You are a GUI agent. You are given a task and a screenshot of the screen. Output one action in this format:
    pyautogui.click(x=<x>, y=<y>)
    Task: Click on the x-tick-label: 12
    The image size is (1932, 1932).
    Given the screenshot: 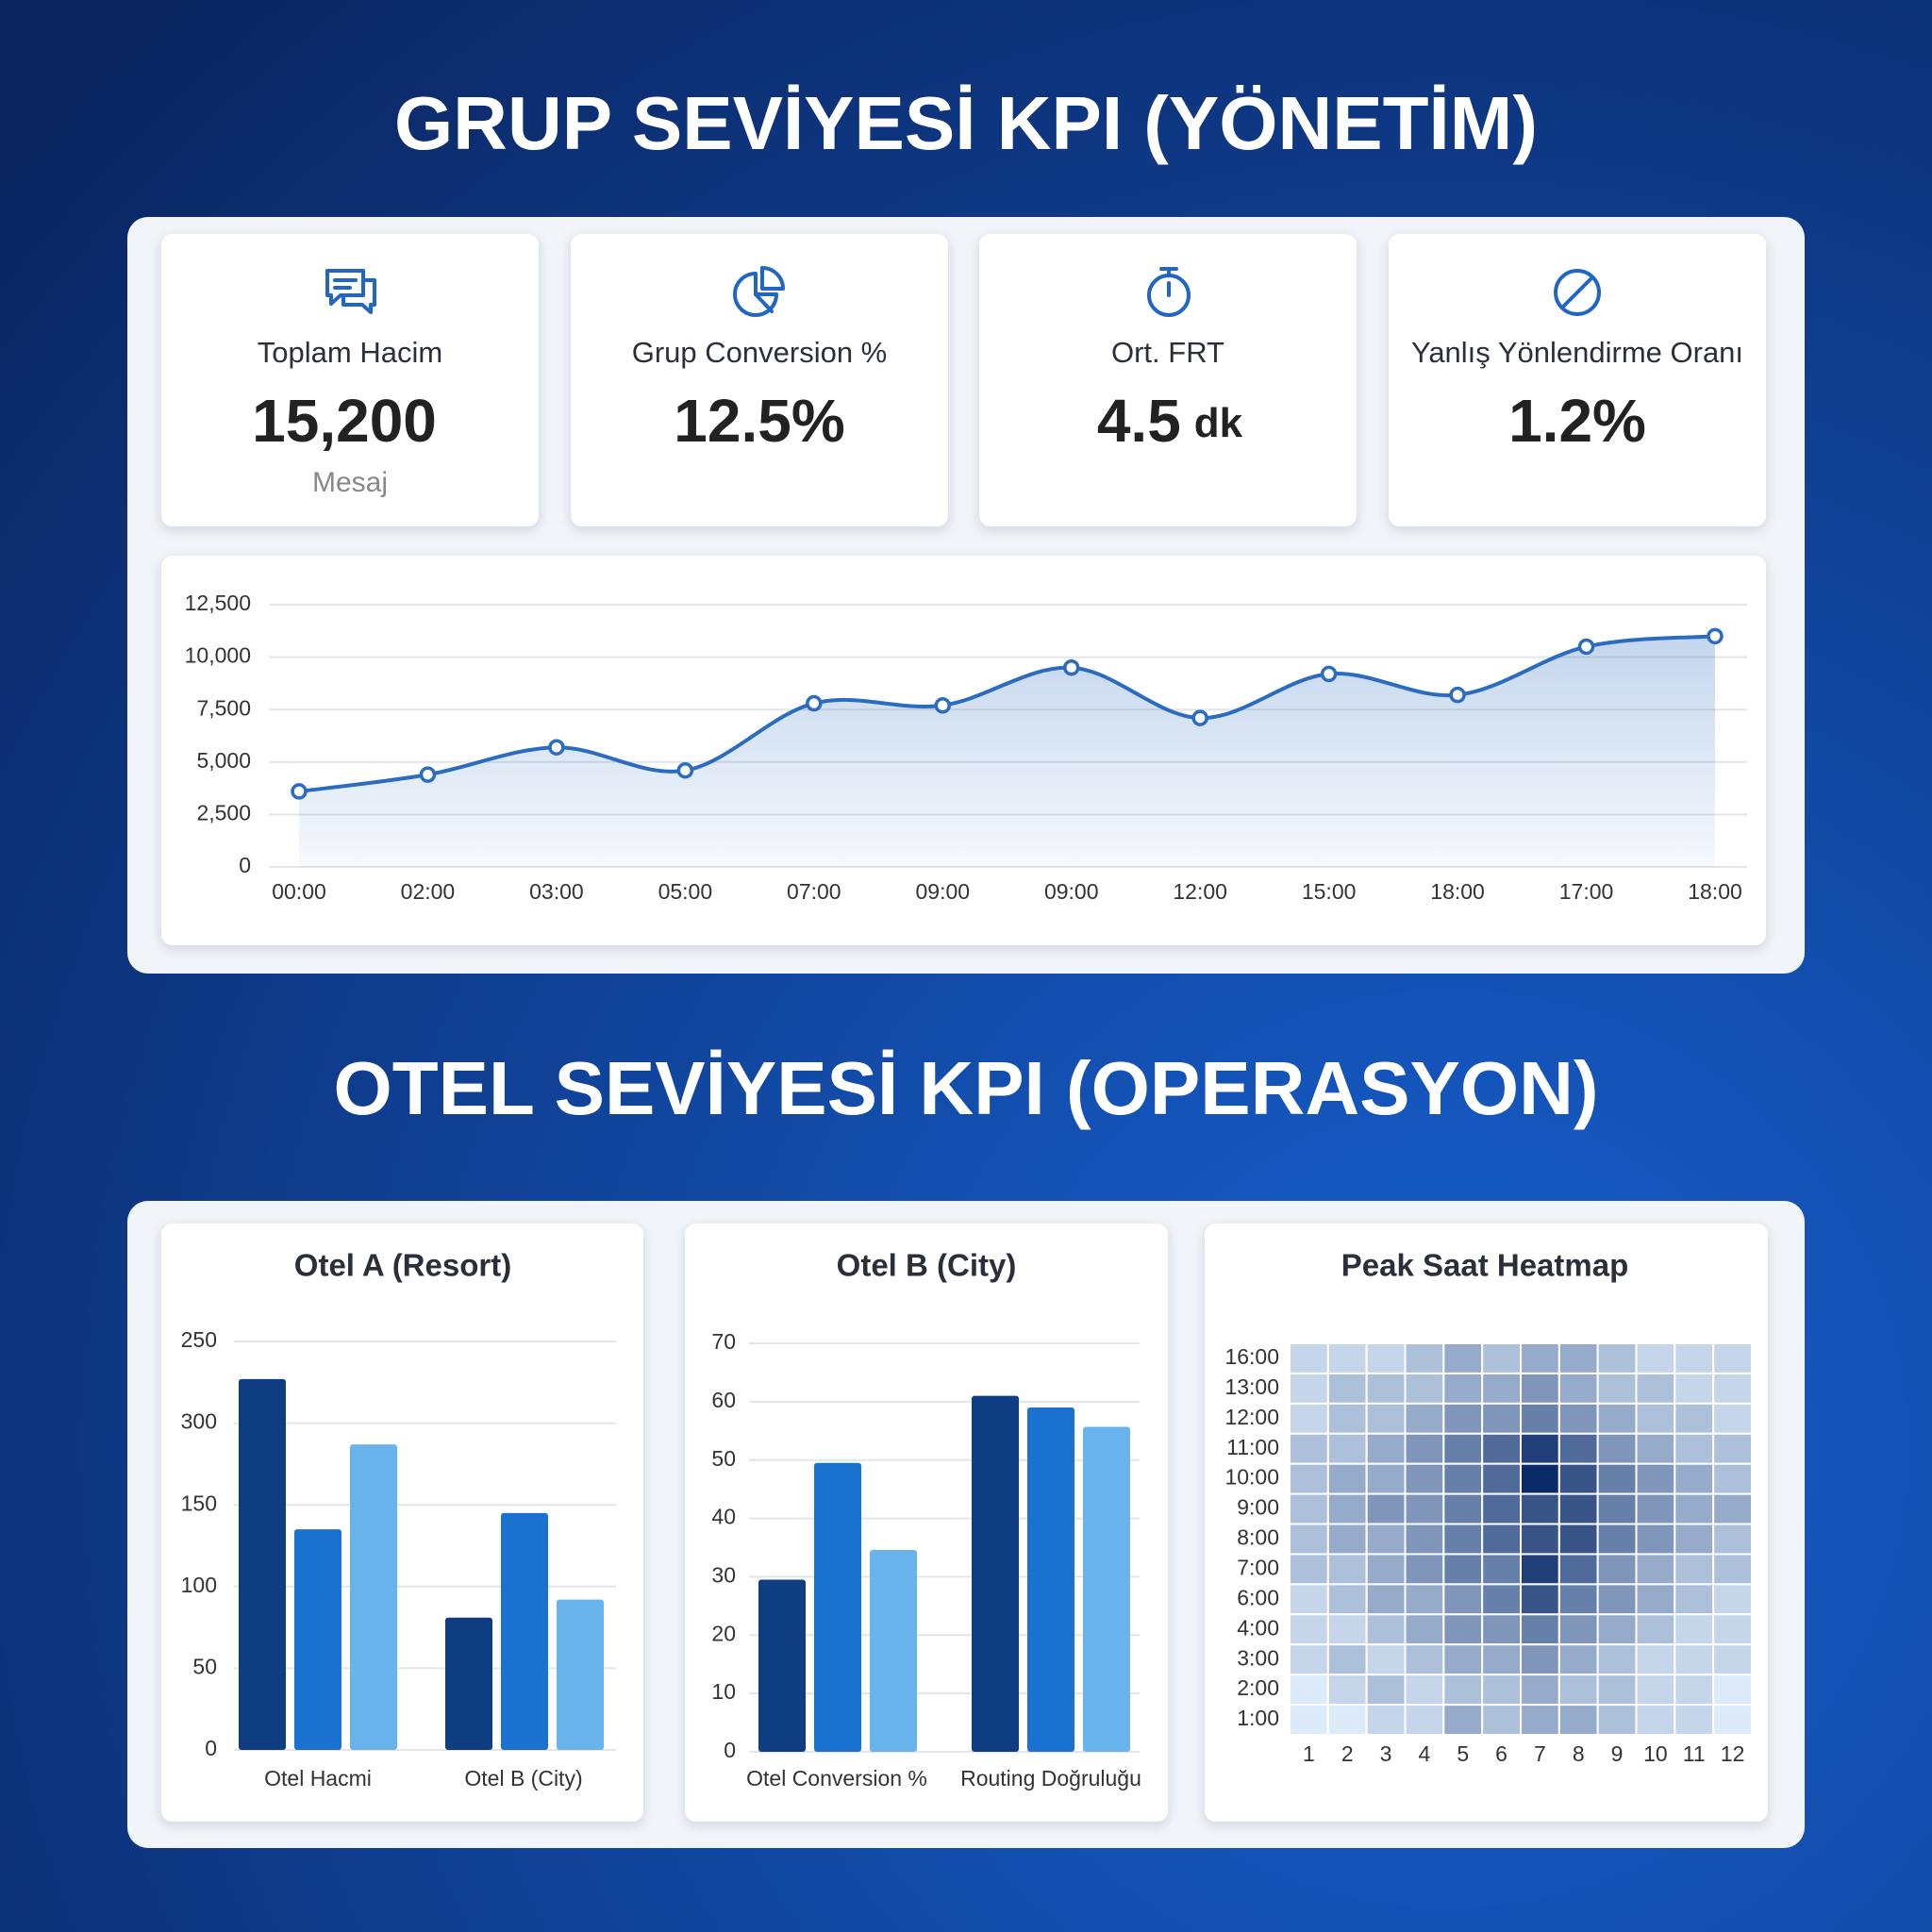 What is the action you would take?
    pyautogui.click(x=1733, y=1753)
    